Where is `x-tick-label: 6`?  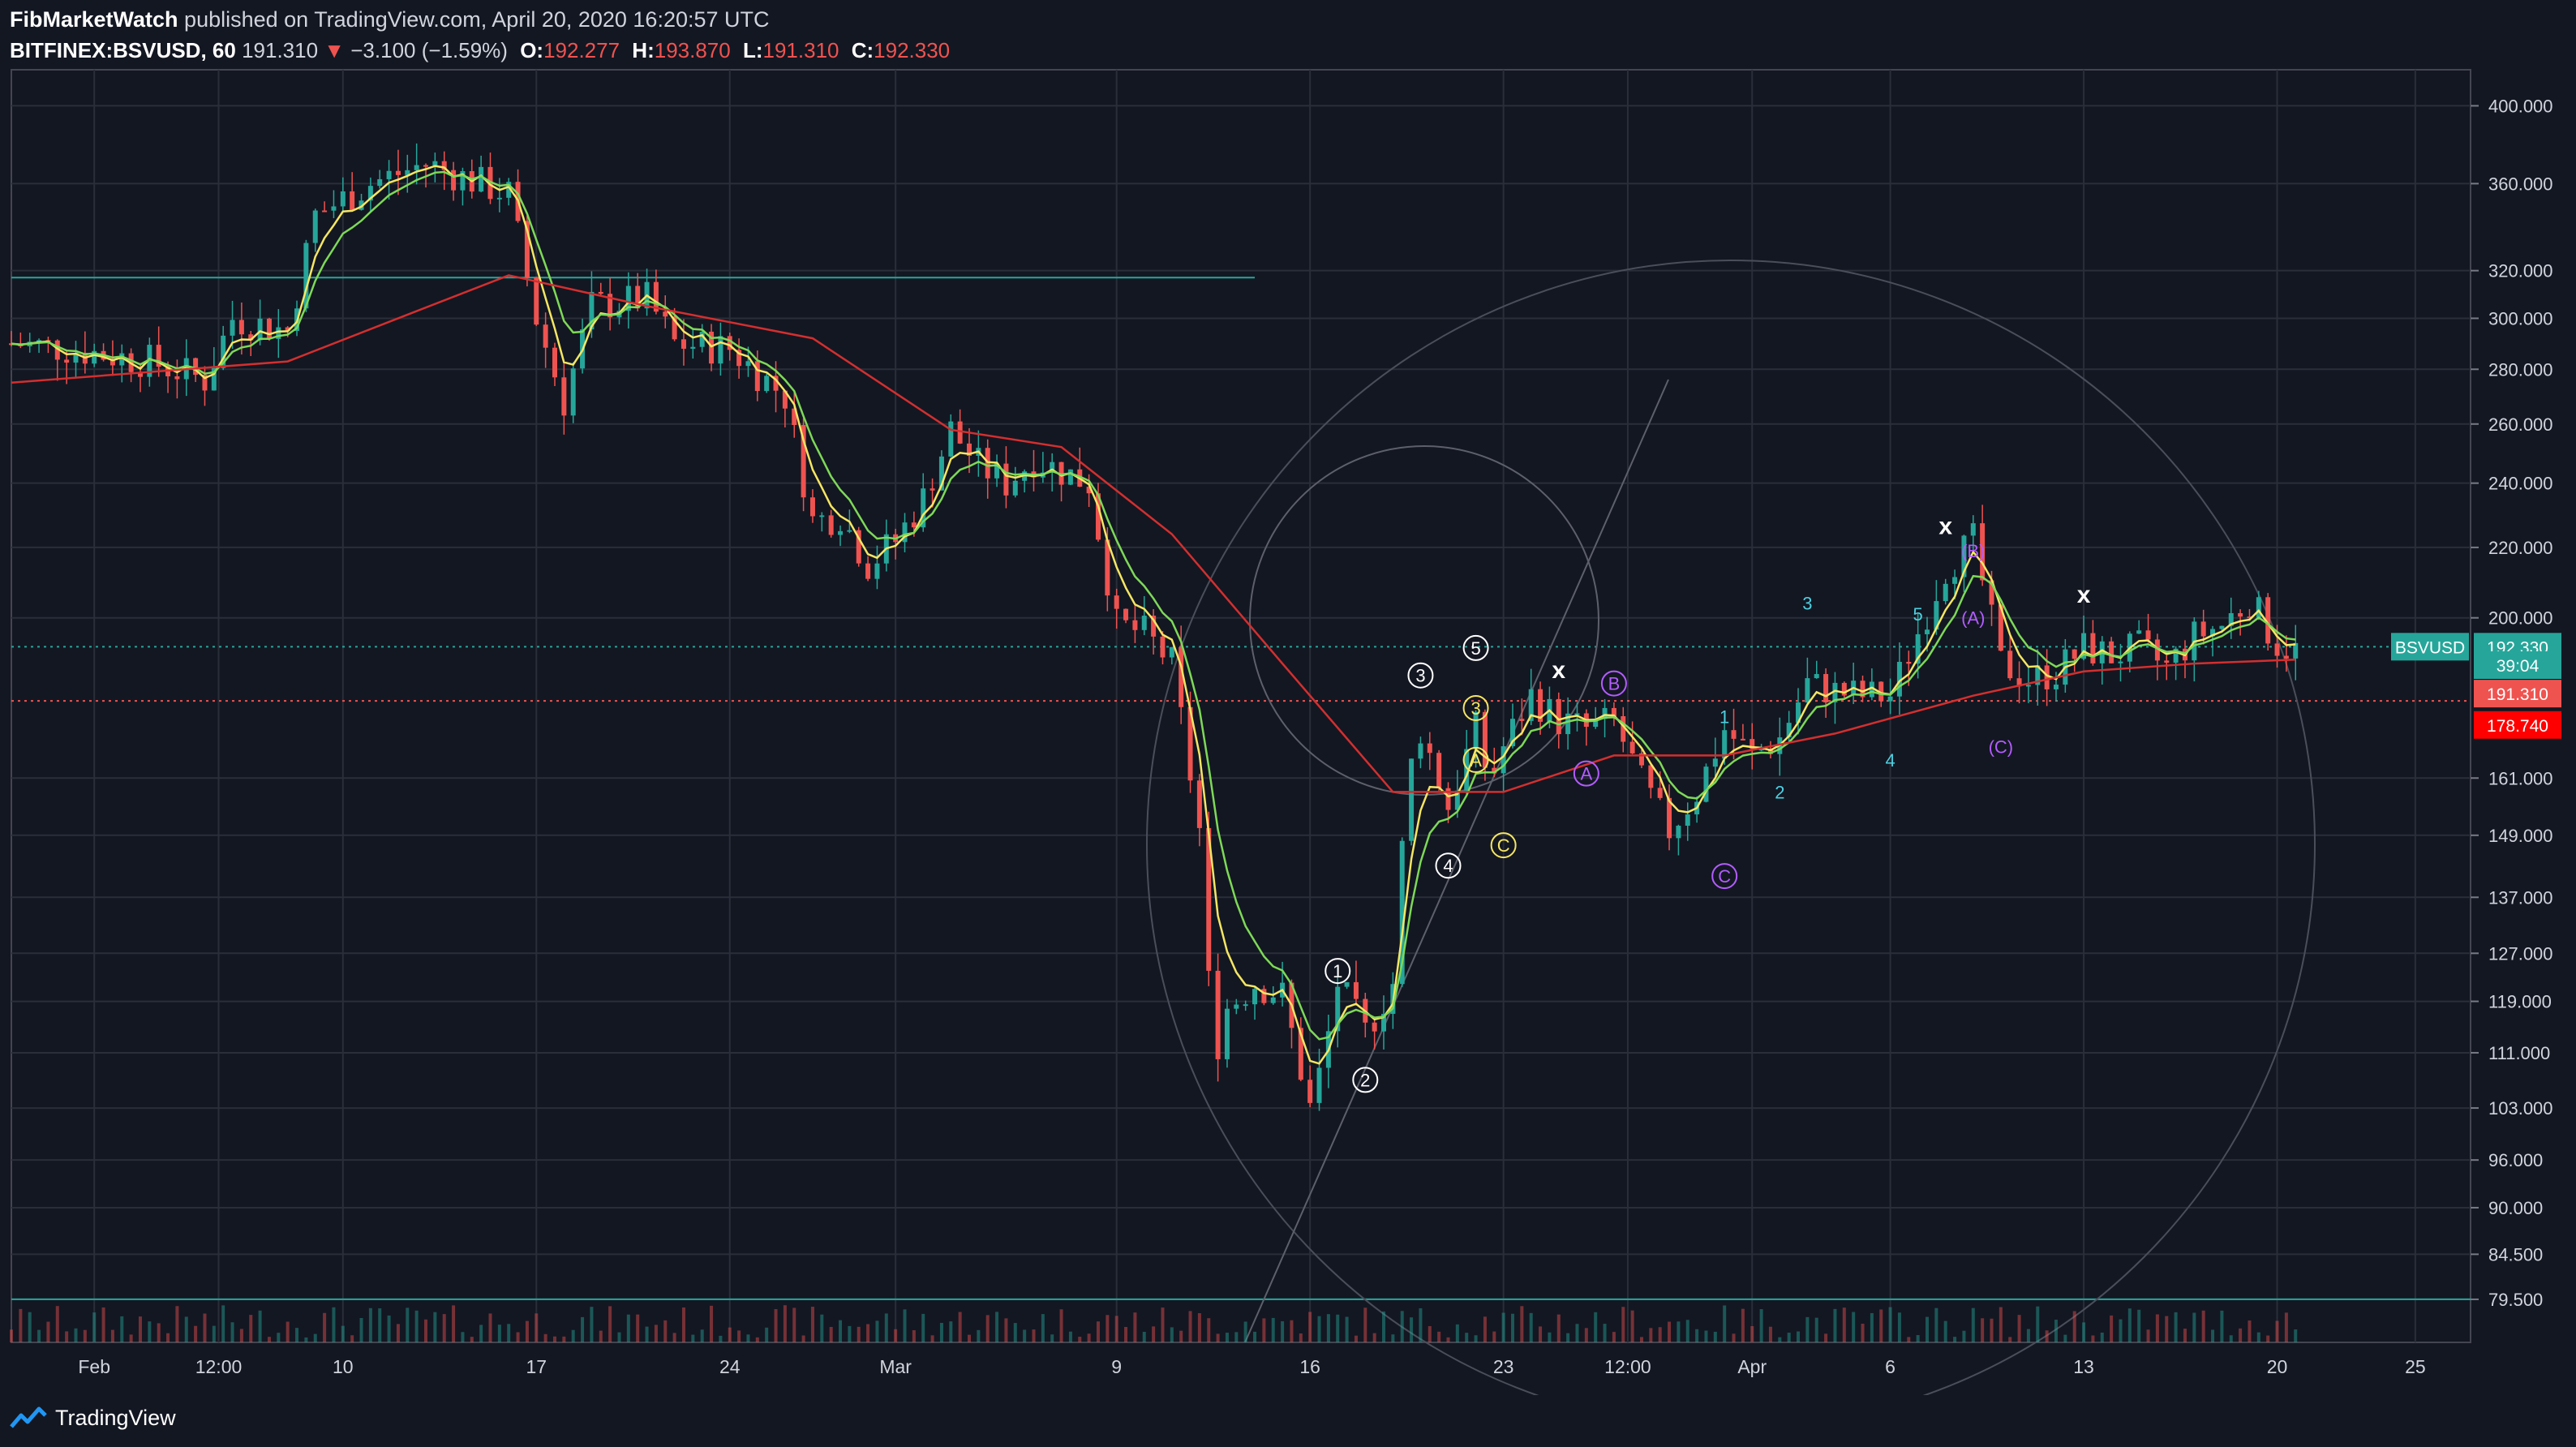 x-tick-label: 6 is located at coordinates (1891, 1366).